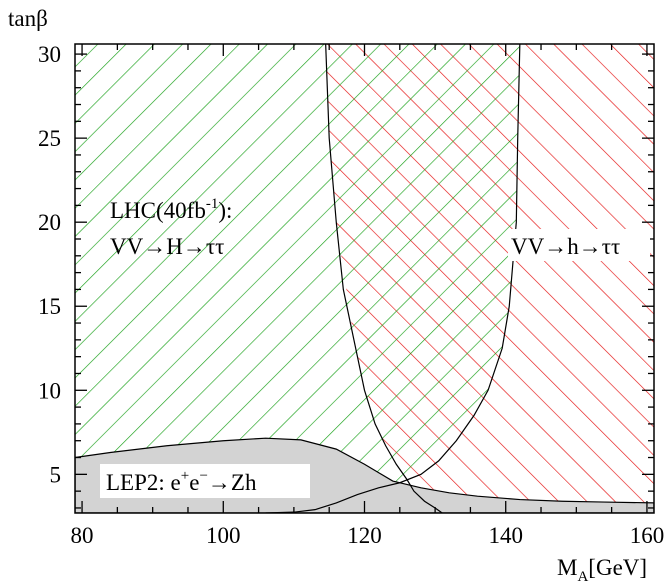 The width and height of the screenshot is (669, 585). I want to click on annotation-lep2-pre: LEP2: e, so click(143, 482).